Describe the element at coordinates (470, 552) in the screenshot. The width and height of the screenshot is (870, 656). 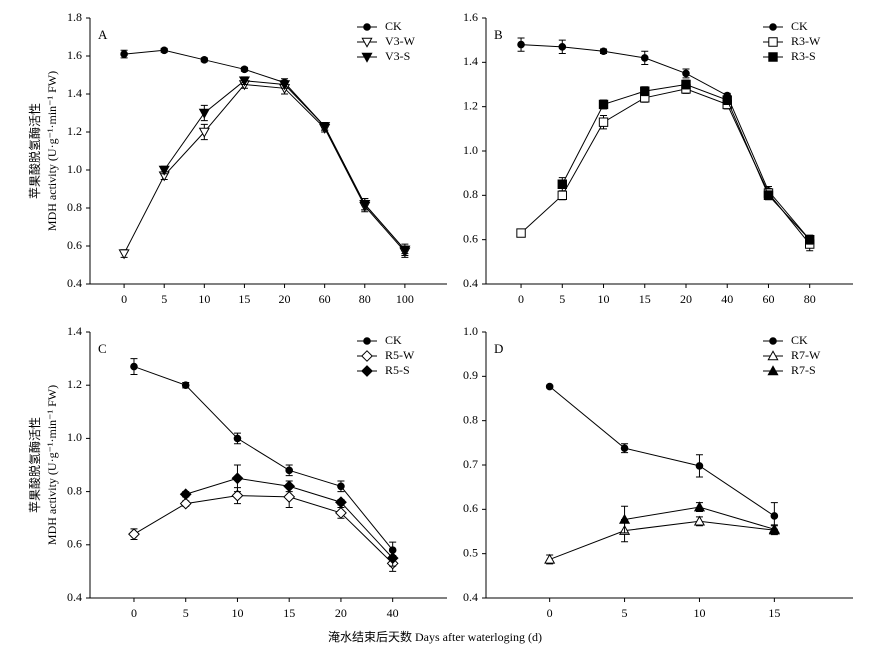
I see `y-tick-label: 0.5` at that location.